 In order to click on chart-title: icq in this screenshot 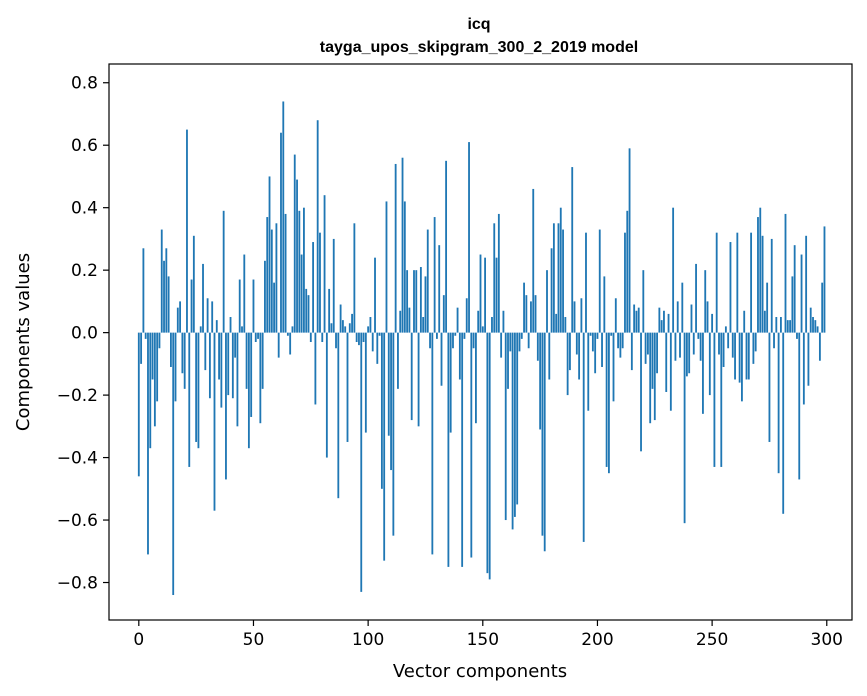, I will do `click(478, 24)`.